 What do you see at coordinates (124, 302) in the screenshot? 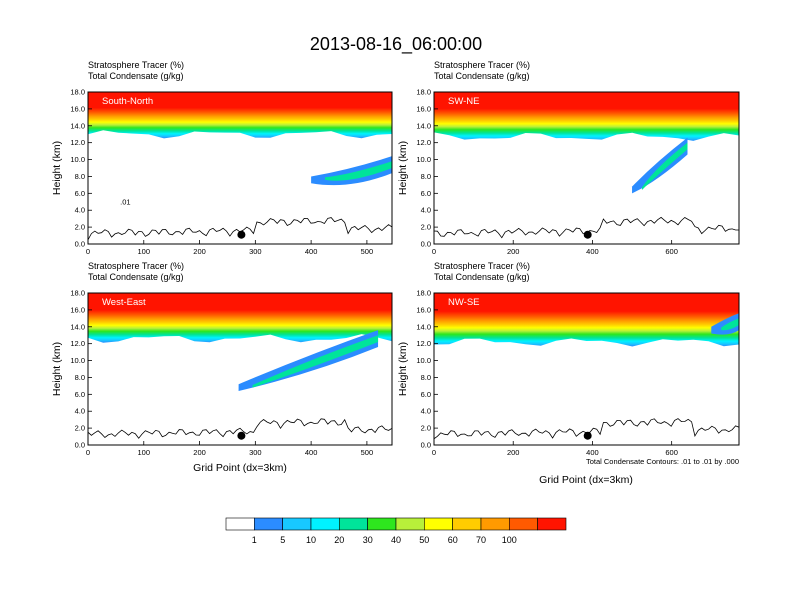
I see `panel-name: West-East` at bounding box center [124, 302].